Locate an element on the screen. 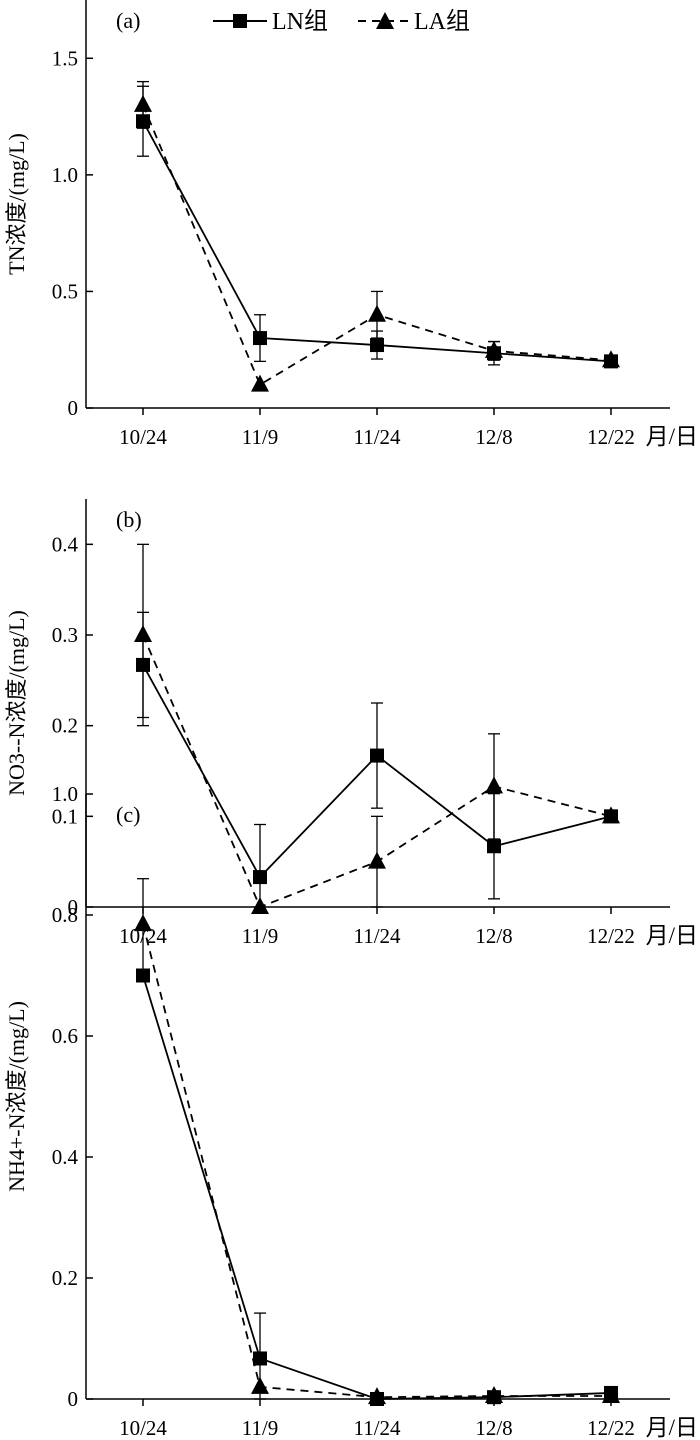  y-axis-title: NO3--N浓度/(mg/L) is located at coordinates (16, 703).